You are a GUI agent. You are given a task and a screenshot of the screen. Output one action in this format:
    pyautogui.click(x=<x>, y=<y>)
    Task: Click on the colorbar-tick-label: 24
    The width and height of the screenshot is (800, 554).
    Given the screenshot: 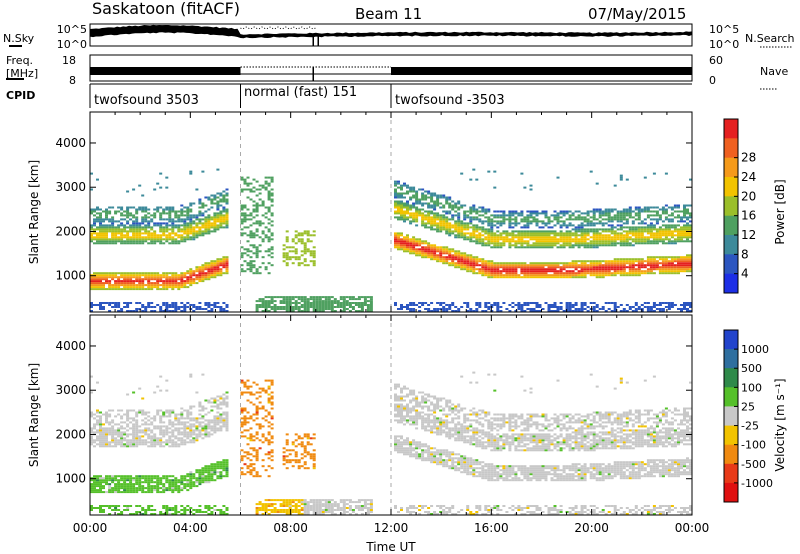 What is the action you would take?
    pyautogui.click(x=748, y=177)
    